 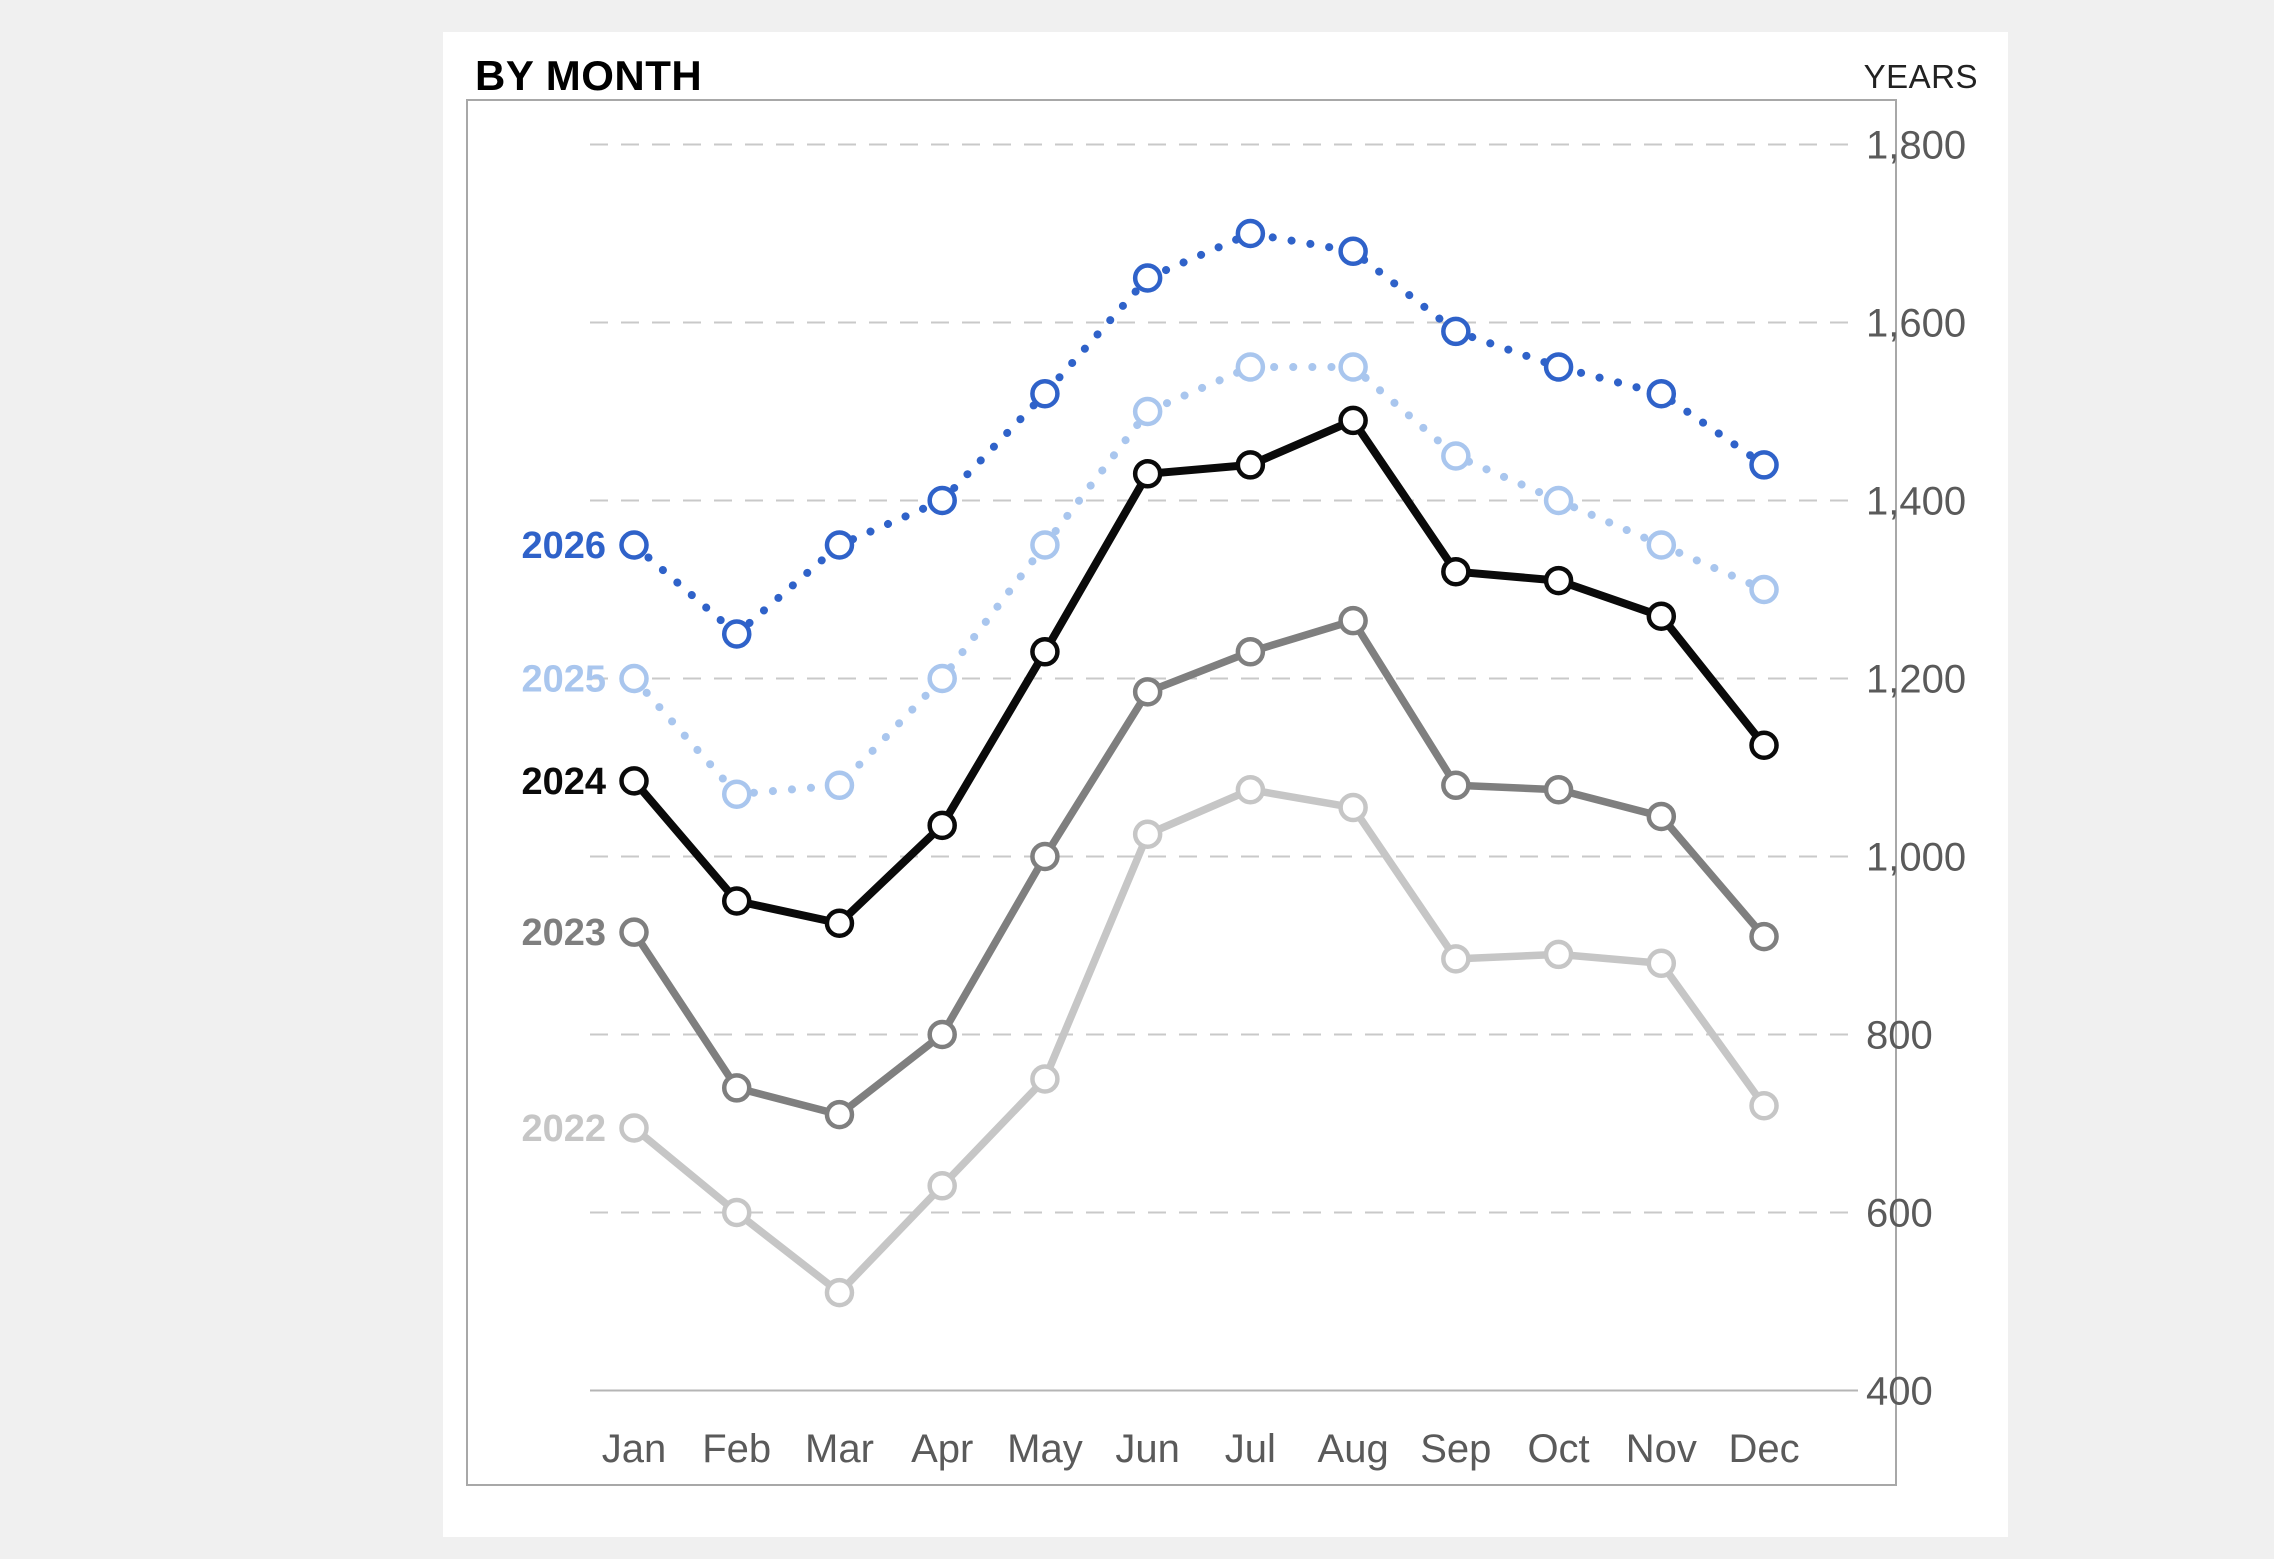 I want to click on y-tick-label-400: 400, so click(x=1899, y=1392).